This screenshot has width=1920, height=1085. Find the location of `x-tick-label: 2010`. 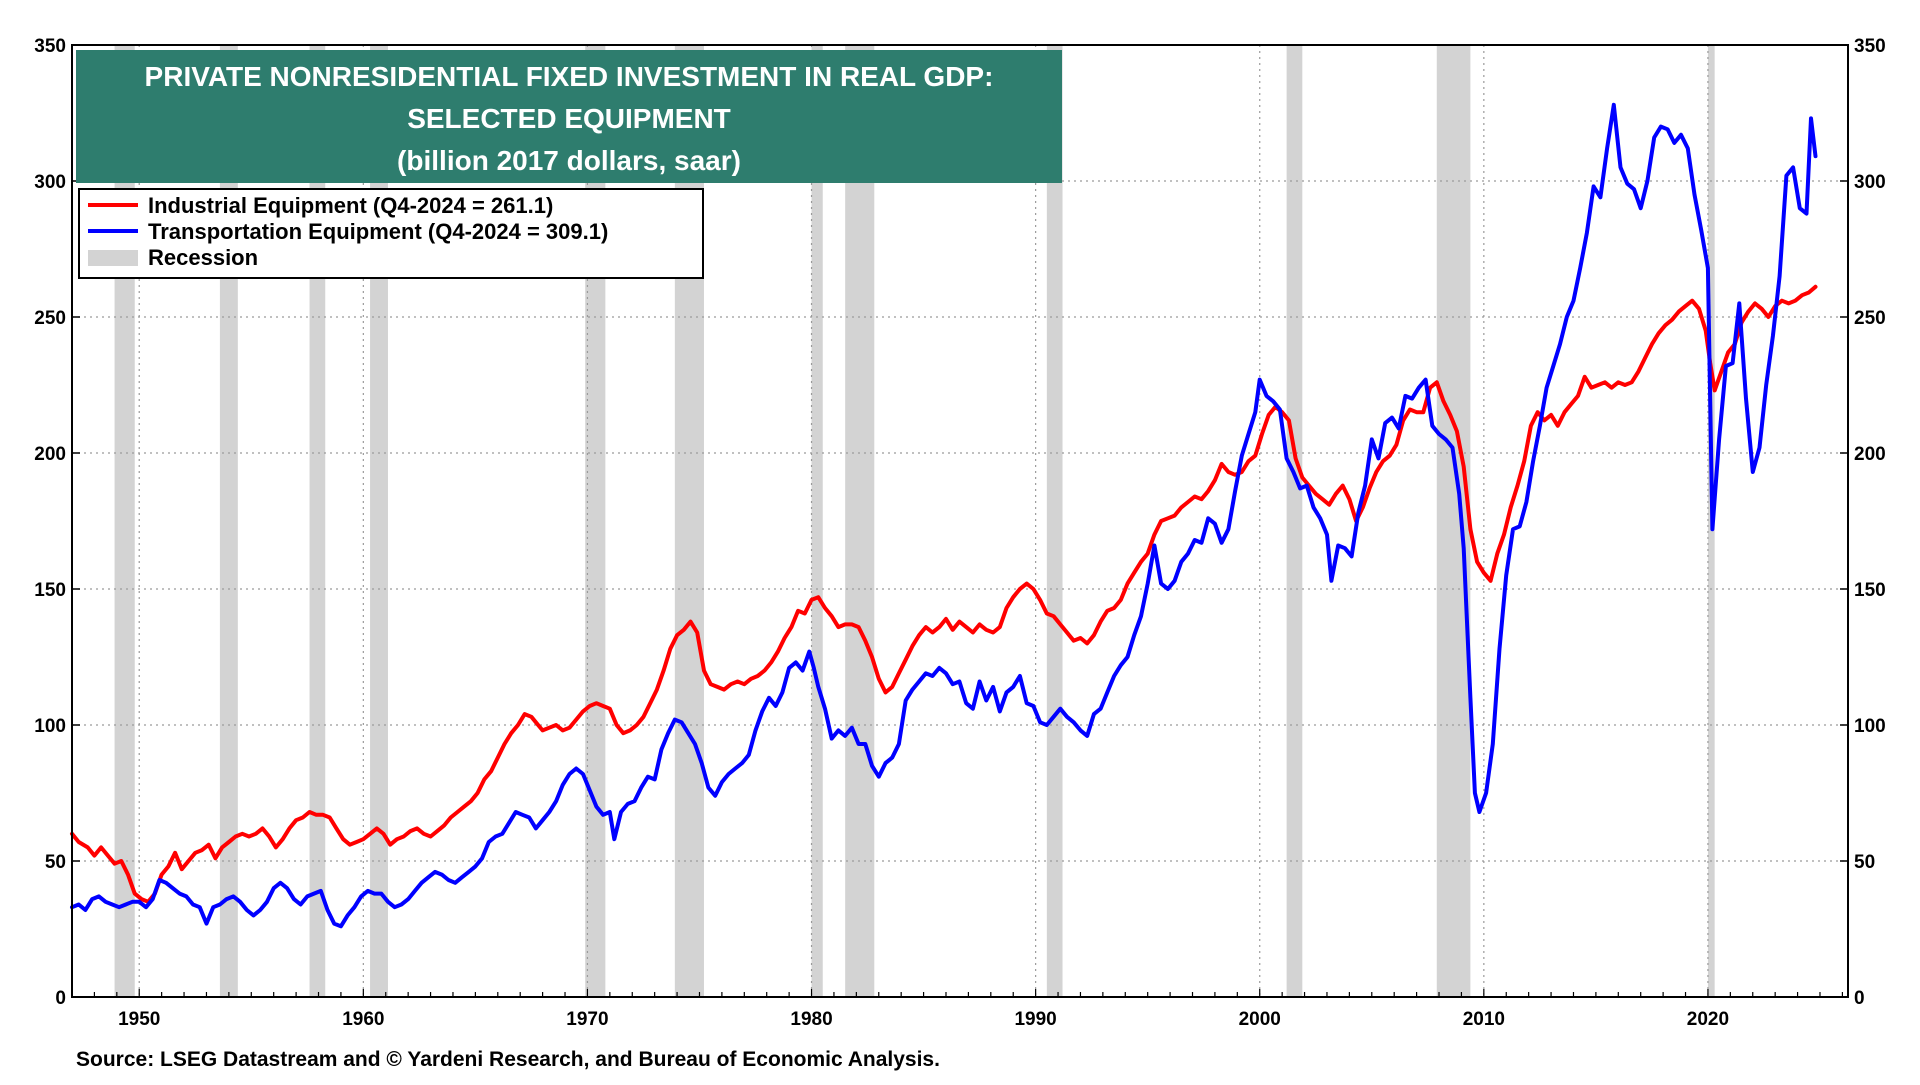

x-tick-label: 2010 is located at coordinates (1484, 1019).